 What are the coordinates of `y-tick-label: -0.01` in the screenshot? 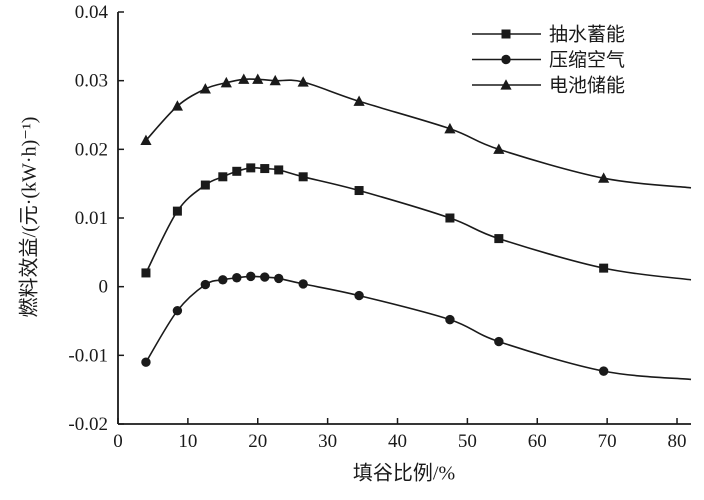 It's located at (88, 355).